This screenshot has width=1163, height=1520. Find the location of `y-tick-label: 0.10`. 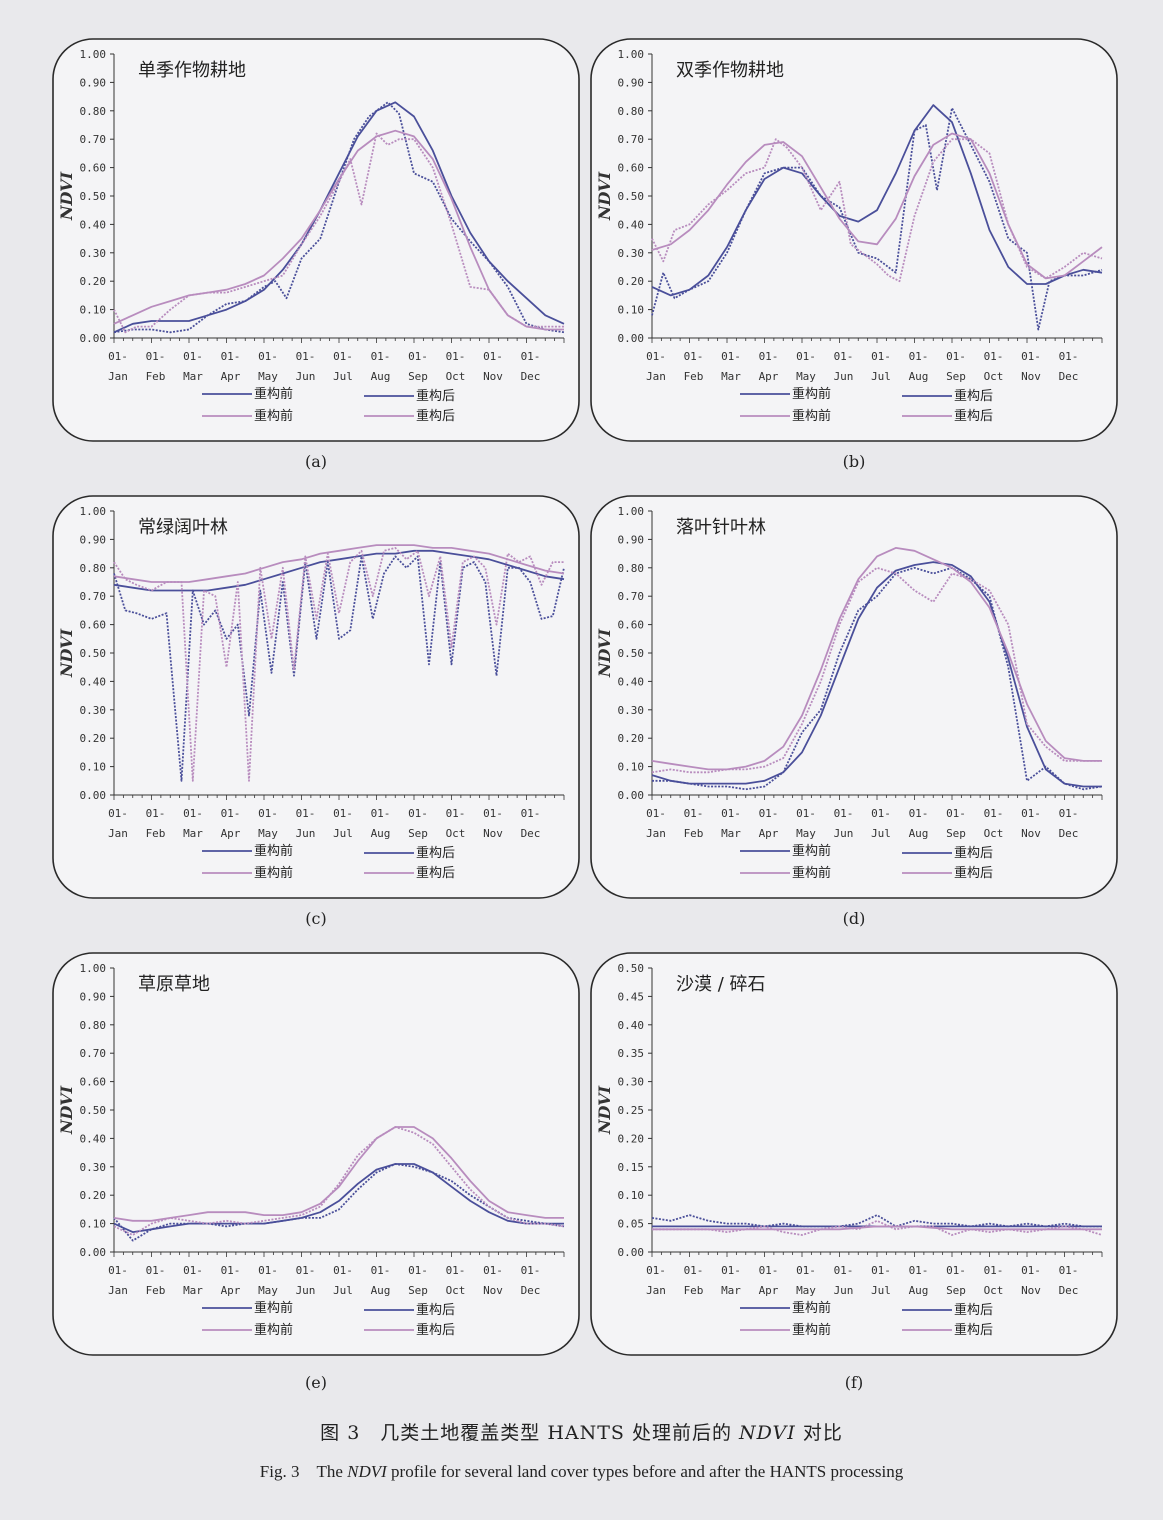

y-tick-label: 0.10 is located at coordinates (93, 310).